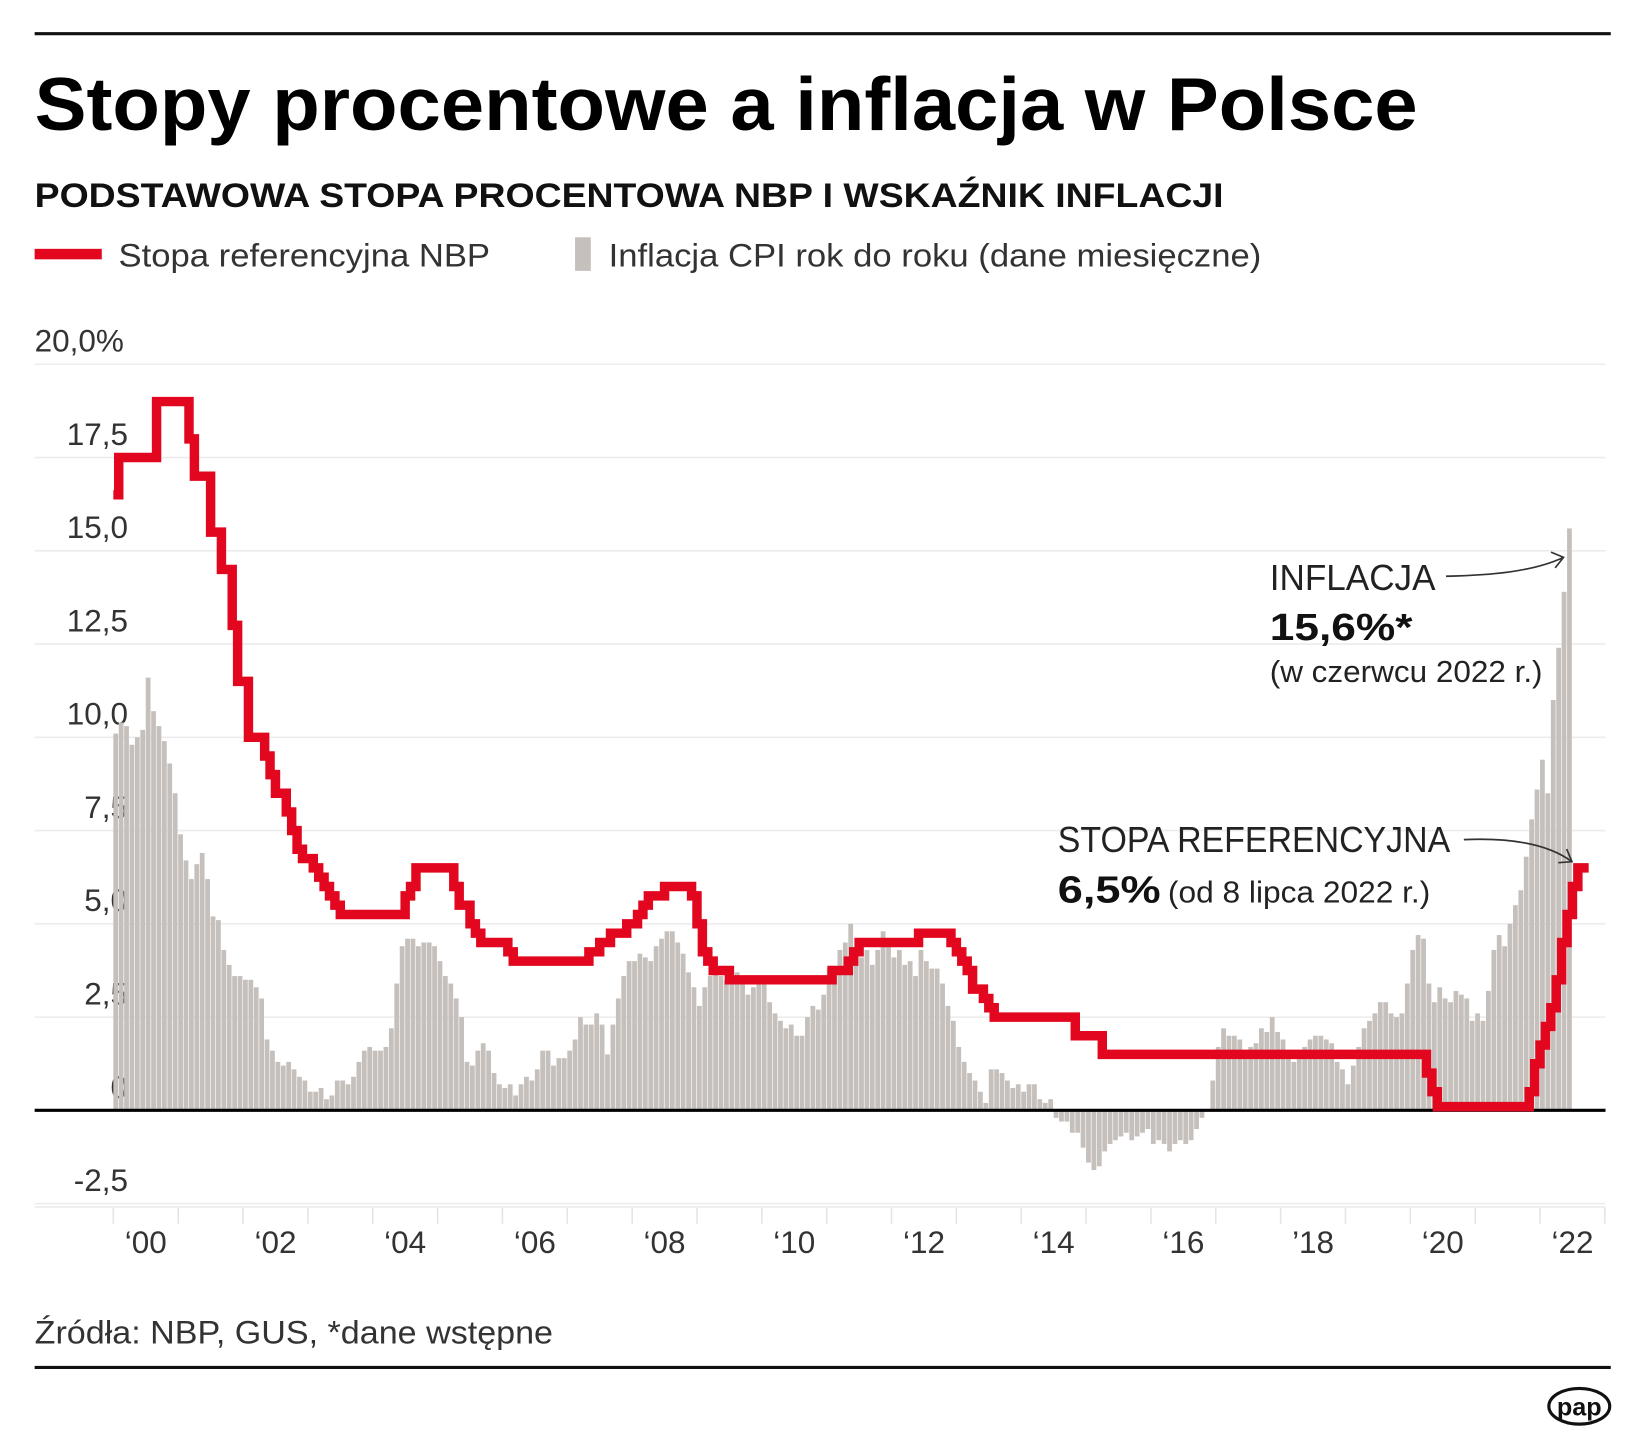 This screenshot has height=1440, width=1637. I want to click on y-tick-label: 17,5, so click(97, 434).